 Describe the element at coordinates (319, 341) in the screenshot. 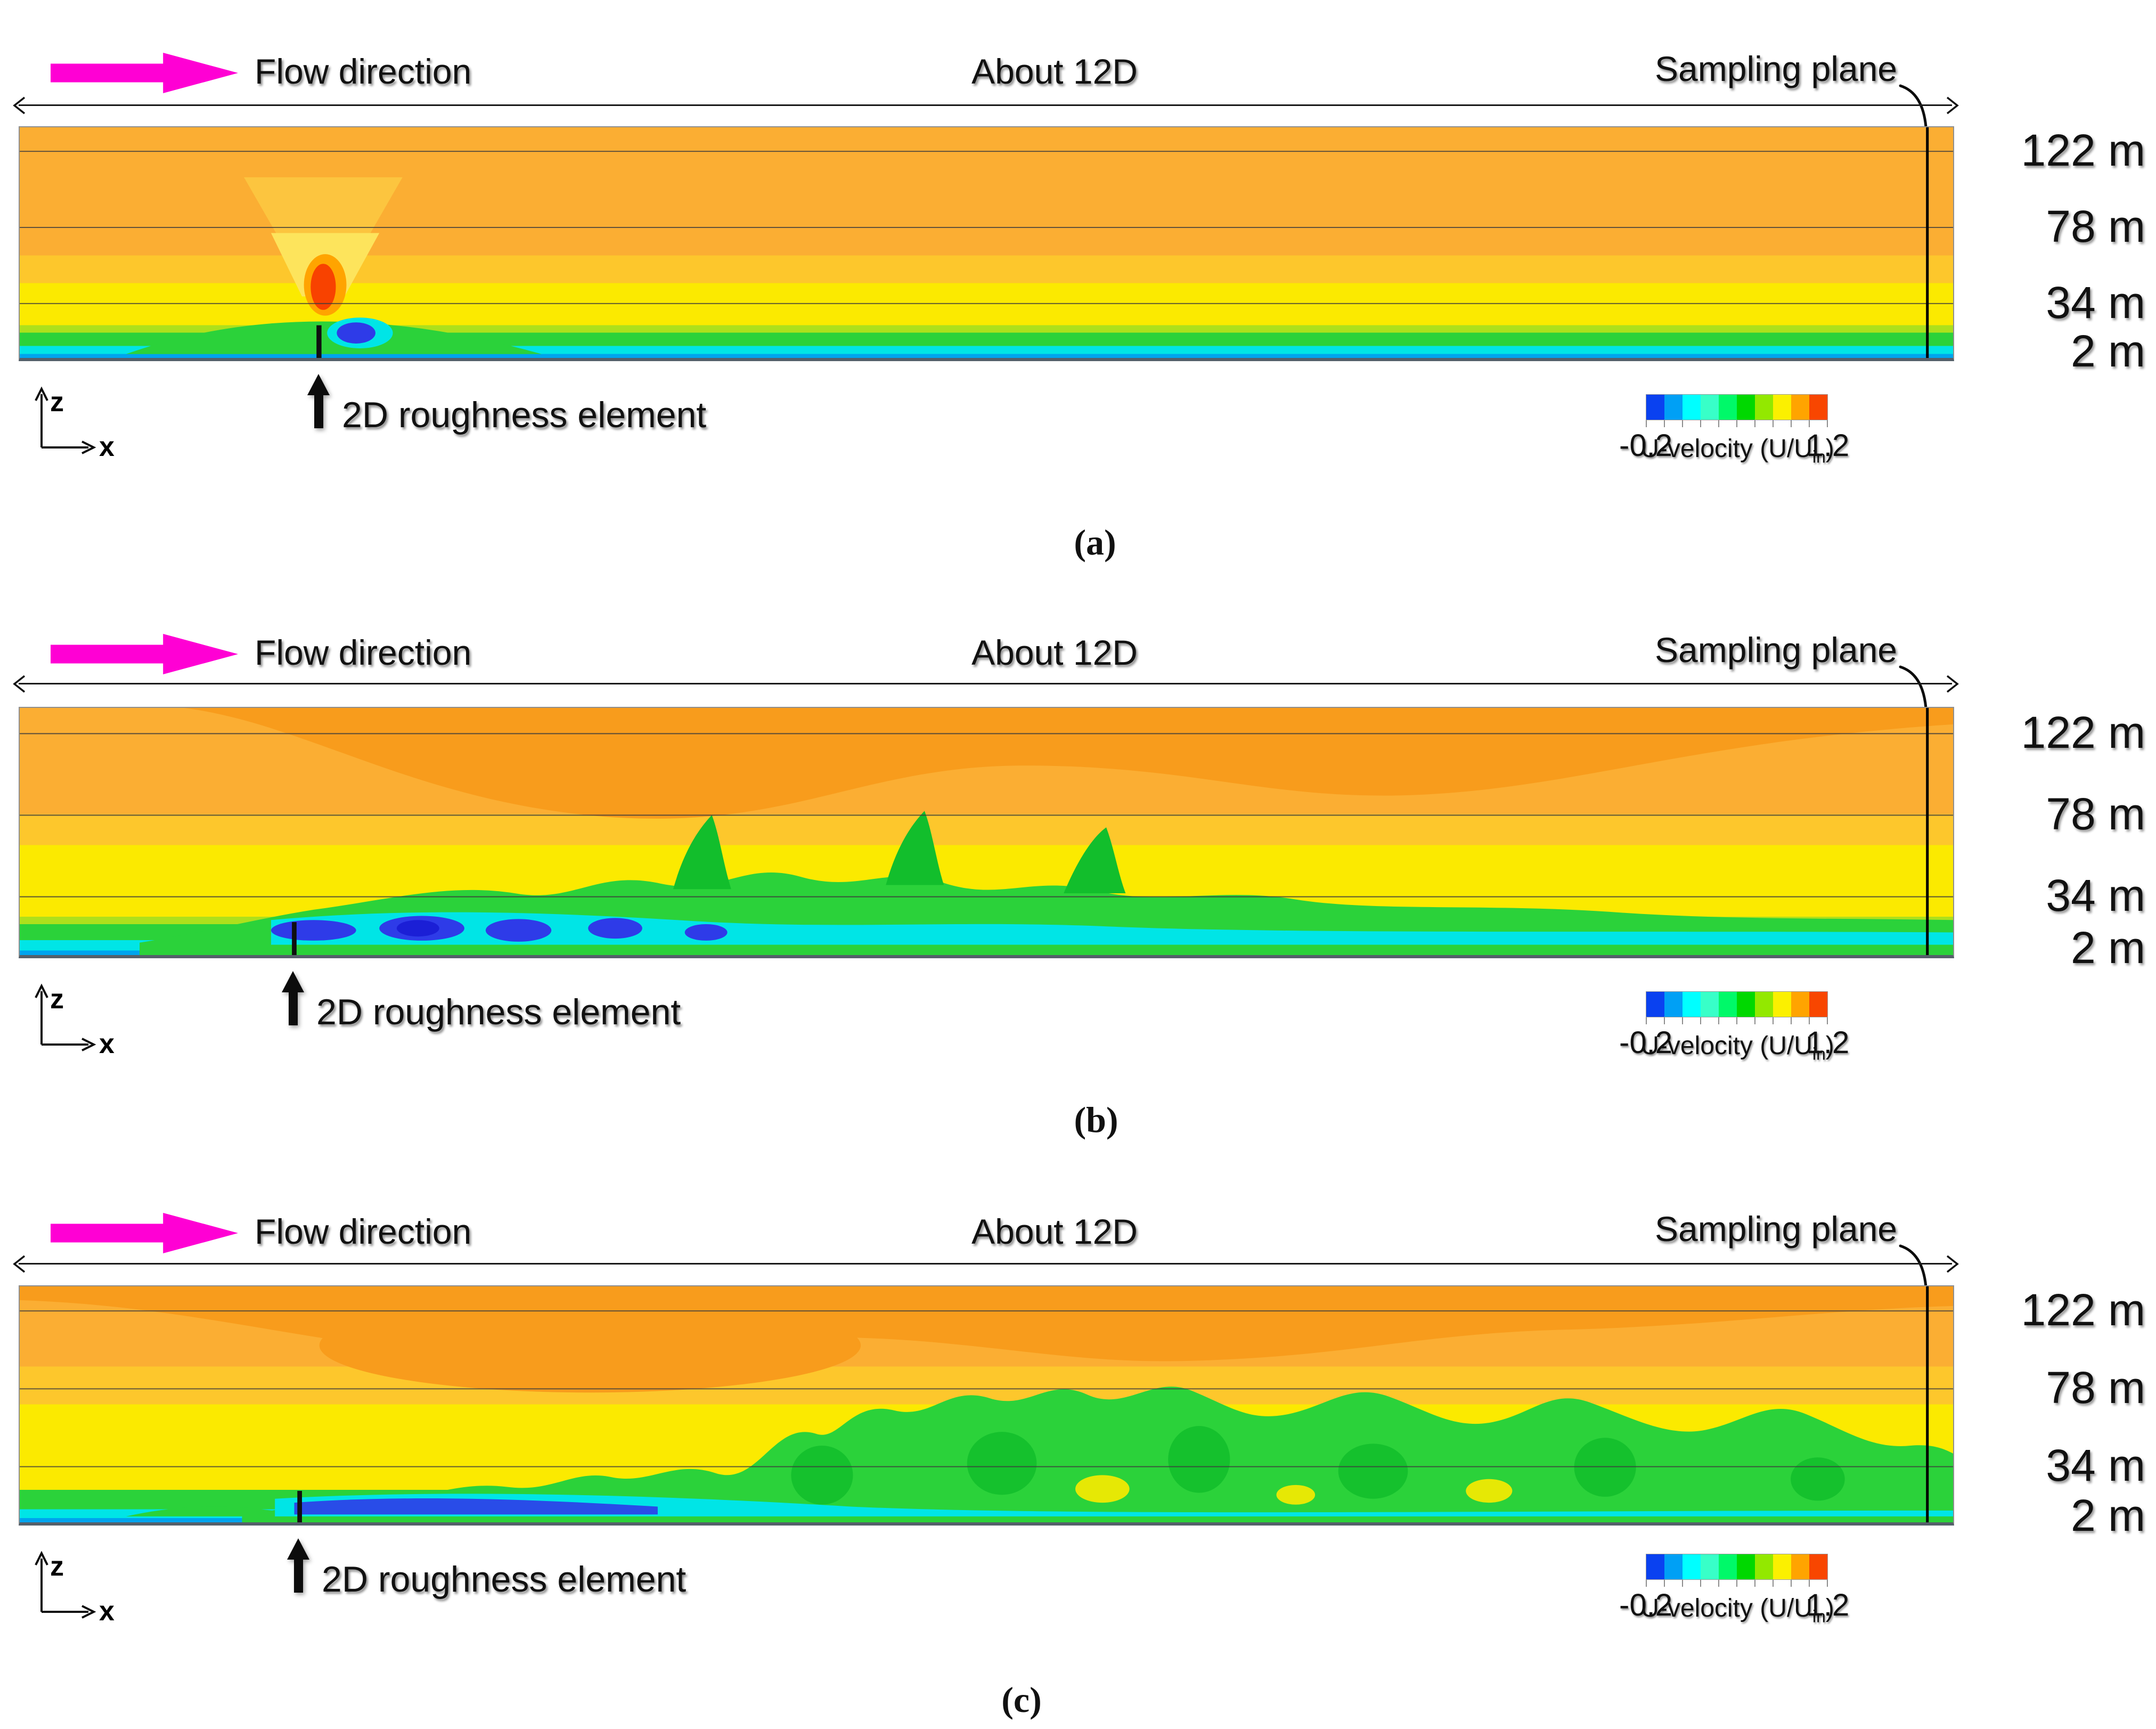

I see `roughness-element-marker` at that location.